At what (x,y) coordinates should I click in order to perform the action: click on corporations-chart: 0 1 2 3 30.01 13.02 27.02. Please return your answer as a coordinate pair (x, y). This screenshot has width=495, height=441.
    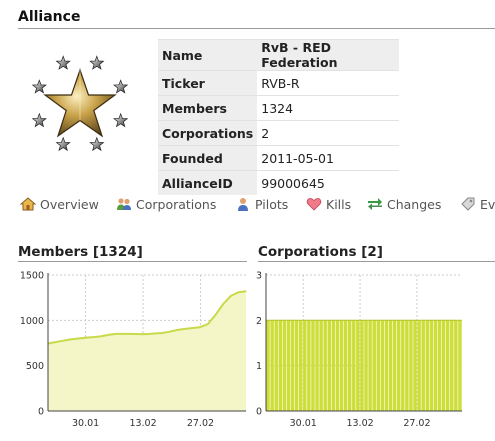
    Looking at the image, I should click on (359, 350).